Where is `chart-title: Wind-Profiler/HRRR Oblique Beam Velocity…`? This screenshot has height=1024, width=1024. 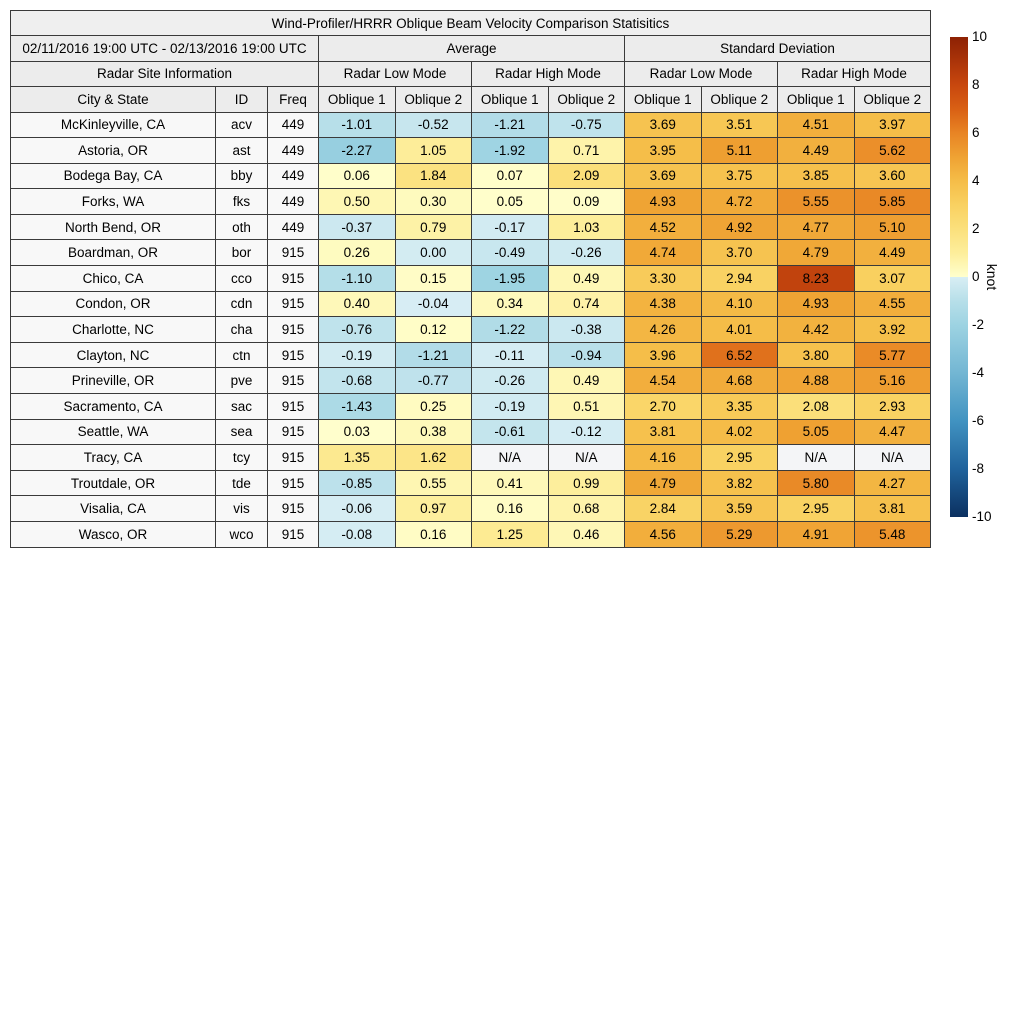 chart-title: Wind-Profiler/HRRR Oblique Beam Velocity… is located at coordinates (470, 23).